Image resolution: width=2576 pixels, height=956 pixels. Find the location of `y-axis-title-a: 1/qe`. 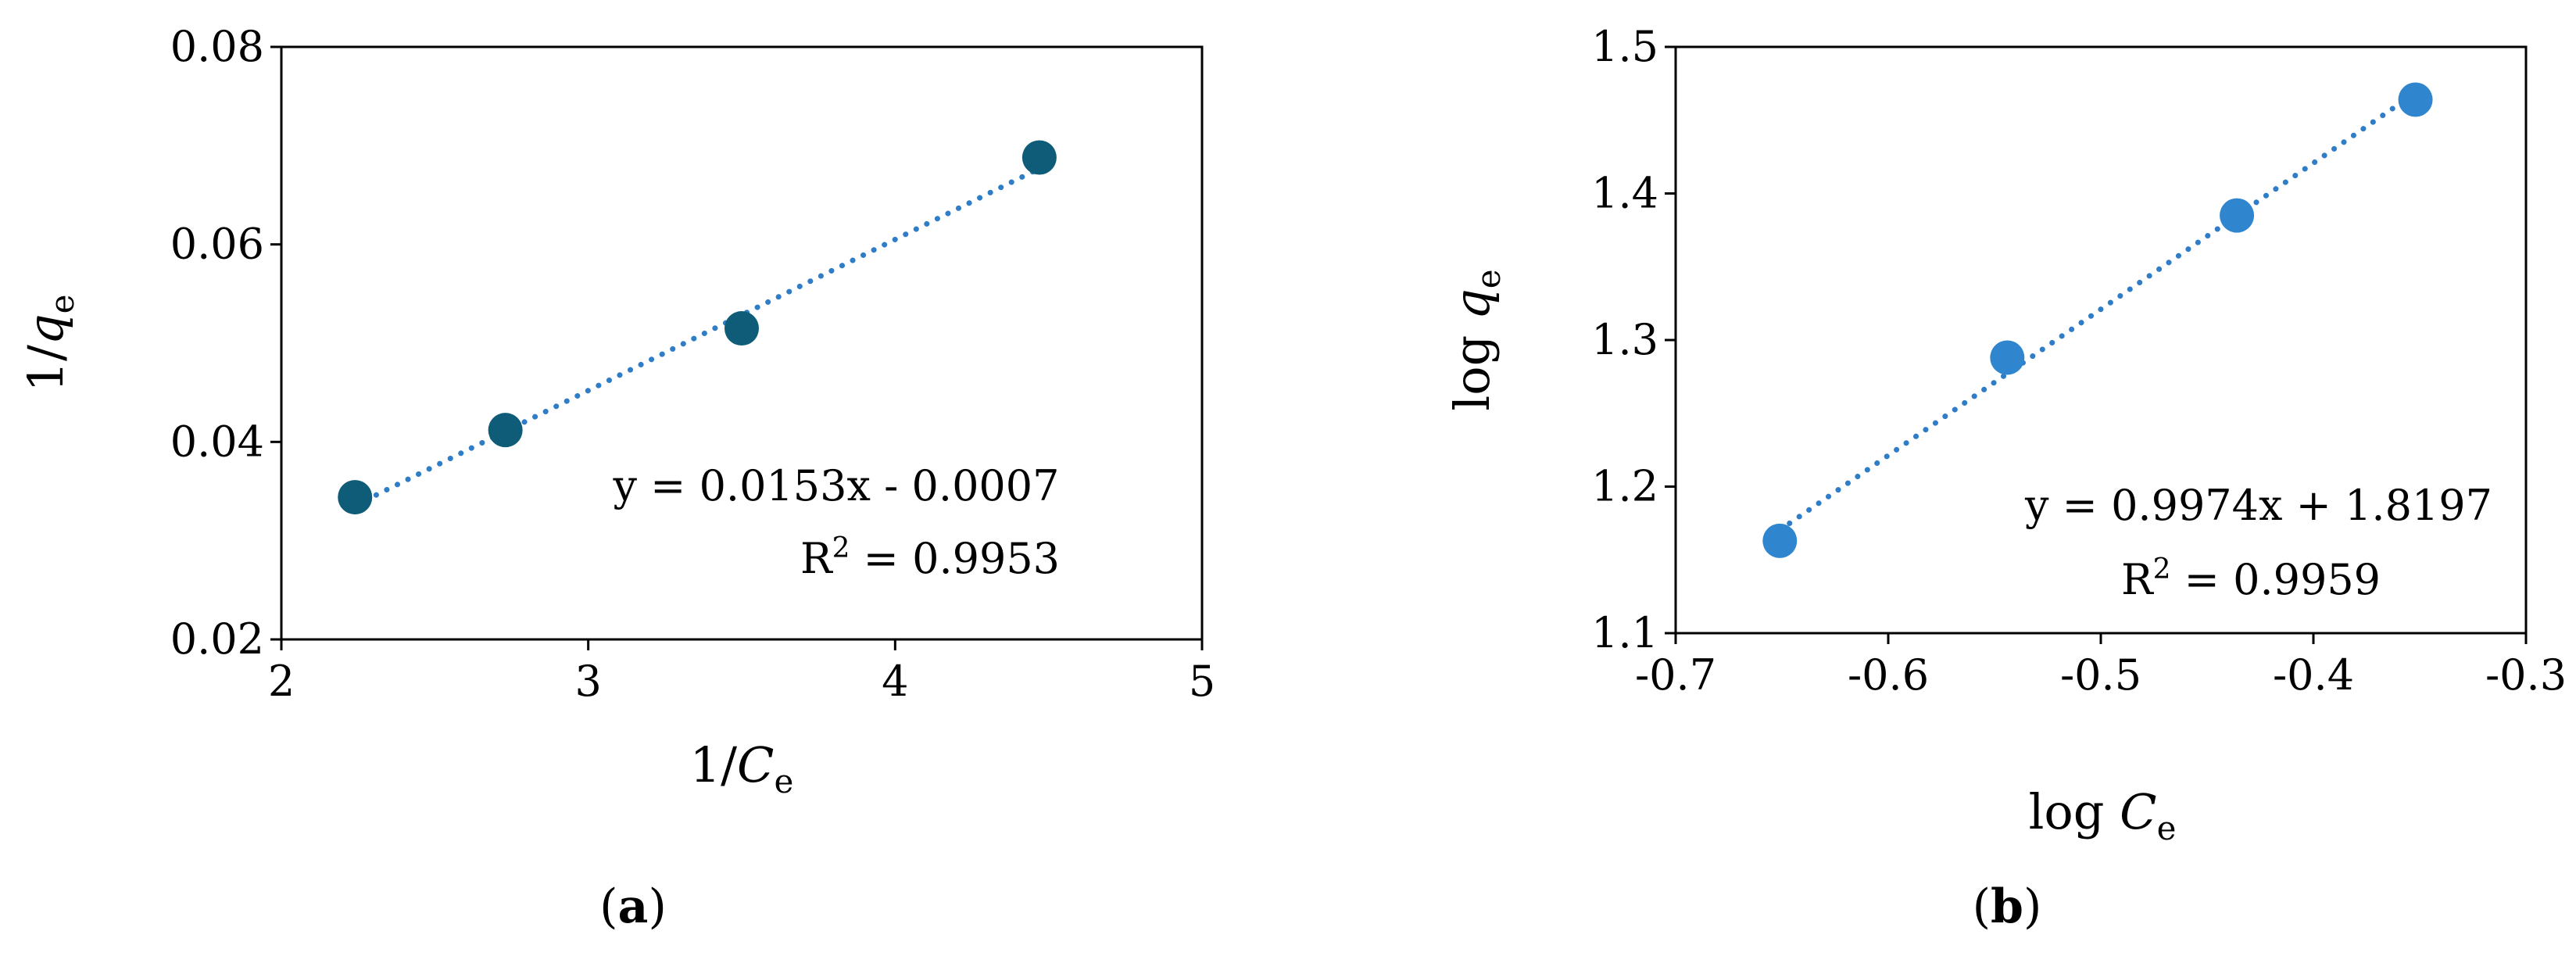

y-axis-title-a: 1/qe is located at coordinates (49, 343).